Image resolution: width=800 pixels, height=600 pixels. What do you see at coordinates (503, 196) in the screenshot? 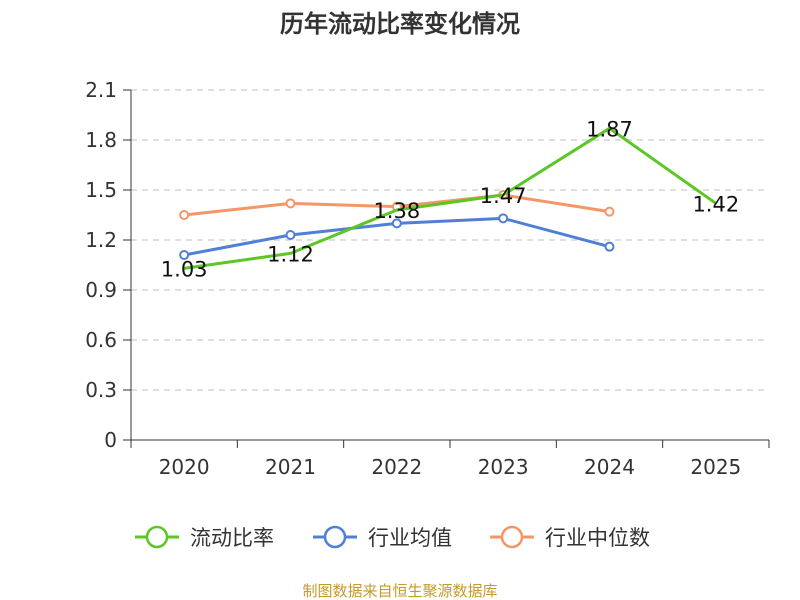
I see `data-label: 1.47` at bounding box center [503, 196].